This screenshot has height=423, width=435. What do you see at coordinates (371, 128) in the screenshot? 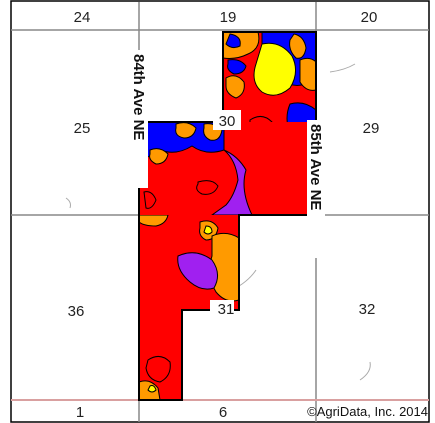
I see `section-label-29: 29` at bounding box center [371, 128].